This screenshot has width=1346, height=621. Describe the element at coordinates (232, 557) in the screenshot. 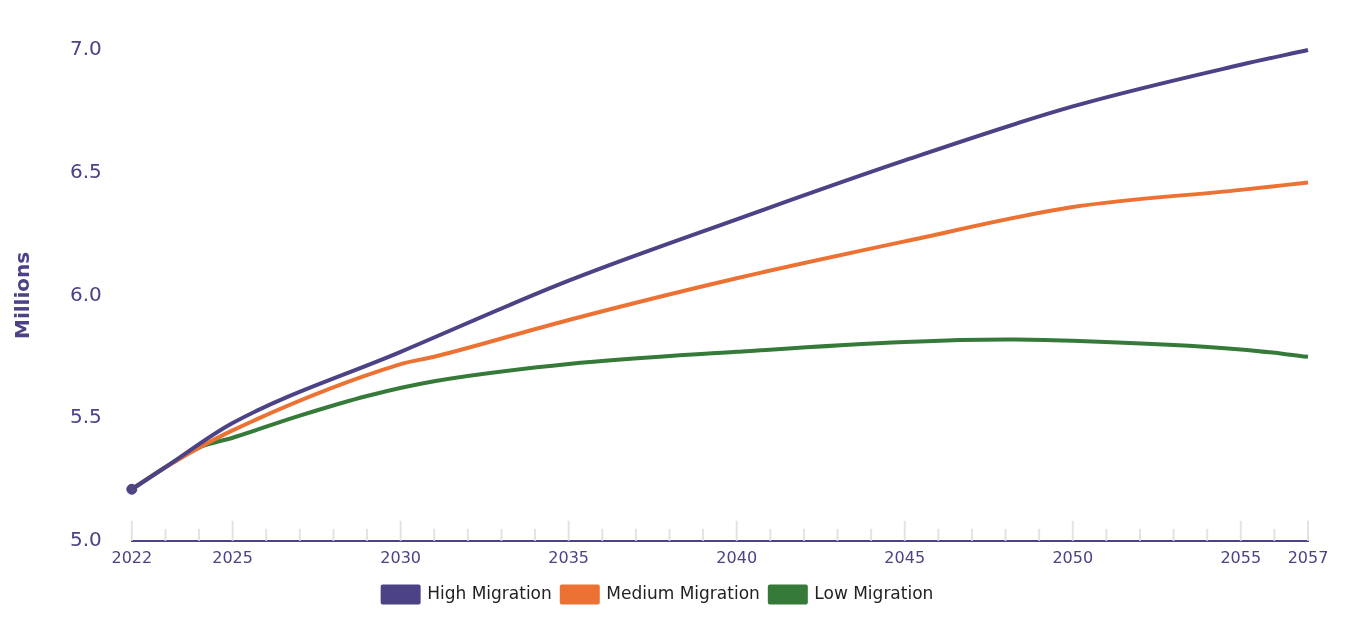

I see `x-tick-label: 2025` at that location.